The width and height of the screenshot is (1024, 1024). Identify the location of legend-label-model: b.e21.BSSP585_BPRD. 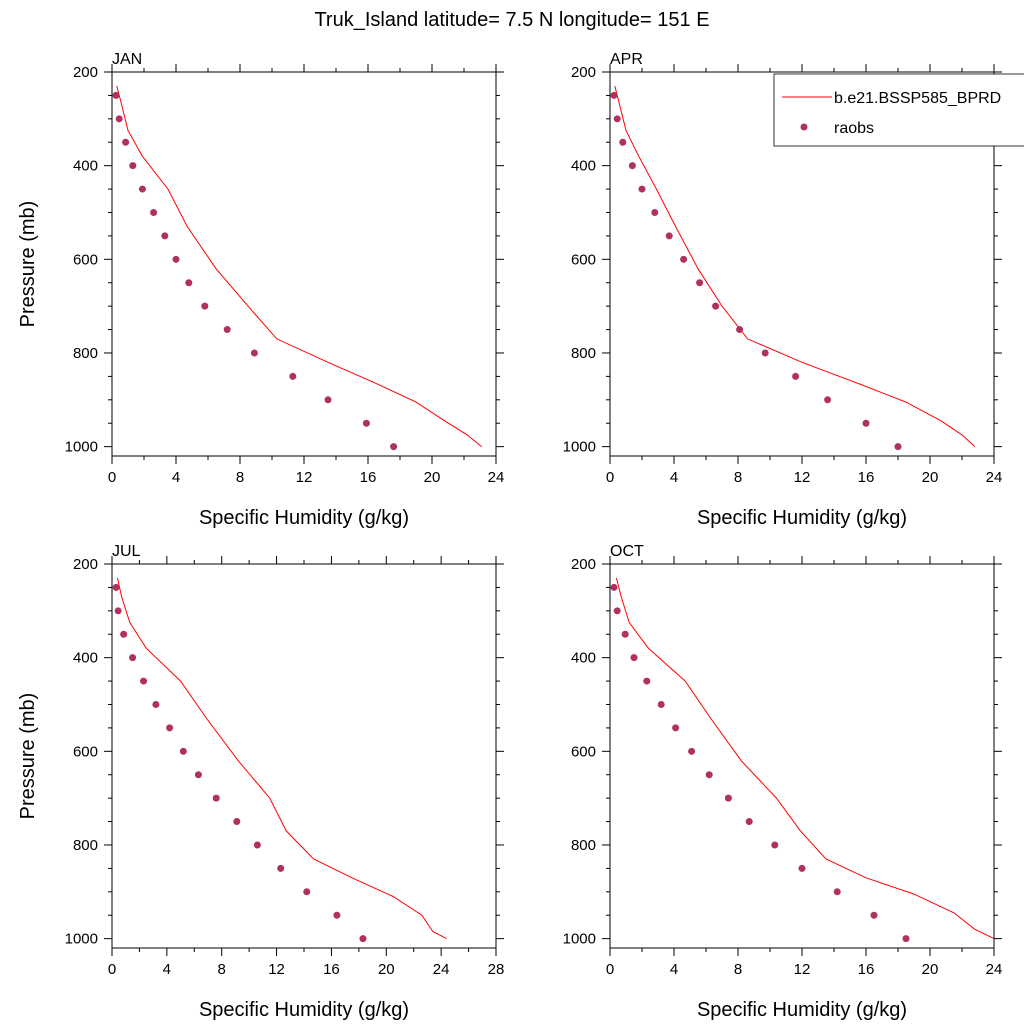
(917, 98).